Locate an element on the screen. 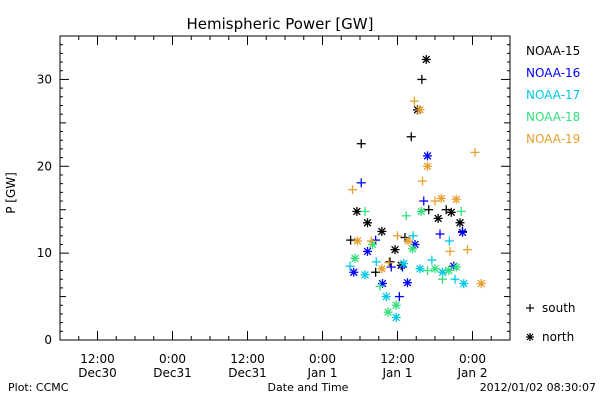 This screenshot has height=400, width=600. legend-entry-noaa-16: NOAA-16 is located at coordinates (553, 73).